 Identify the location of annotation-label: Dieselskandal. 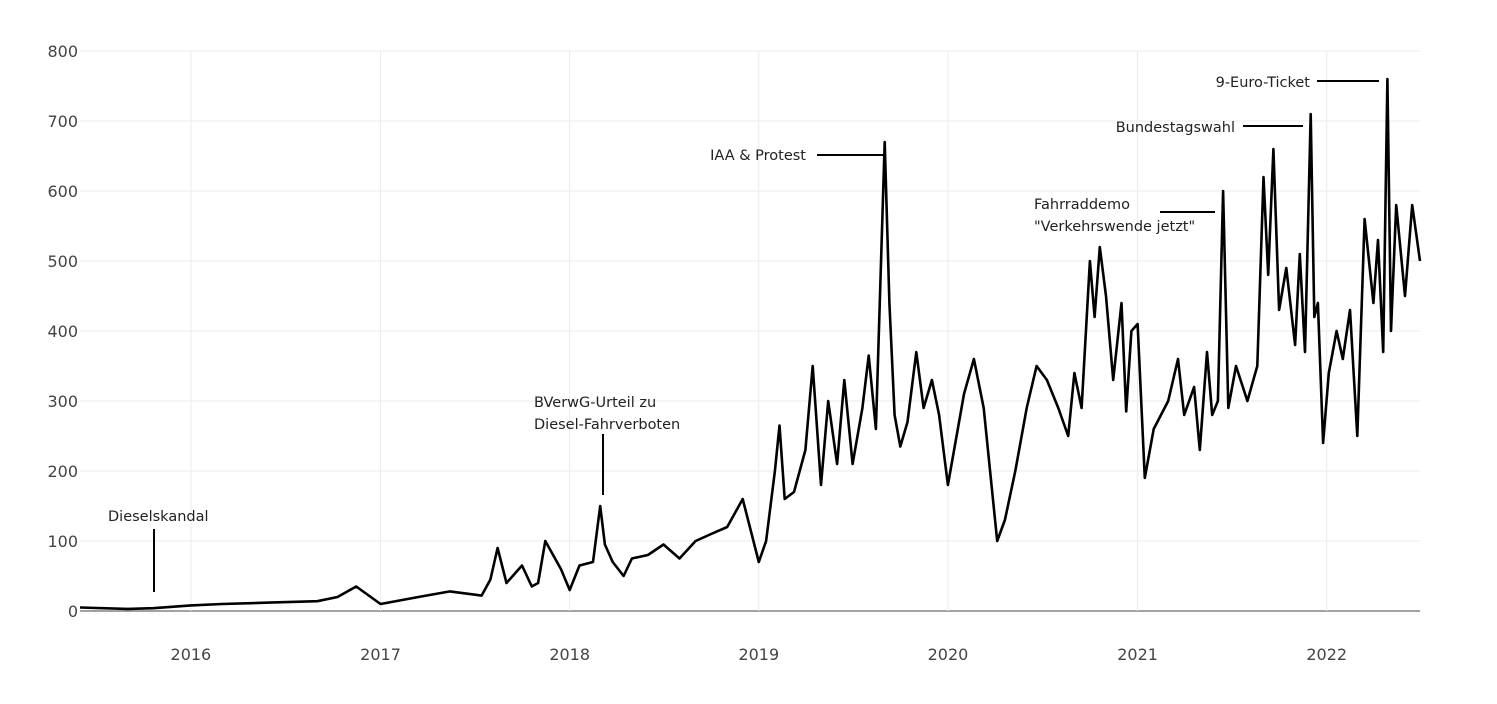
(158, 517).